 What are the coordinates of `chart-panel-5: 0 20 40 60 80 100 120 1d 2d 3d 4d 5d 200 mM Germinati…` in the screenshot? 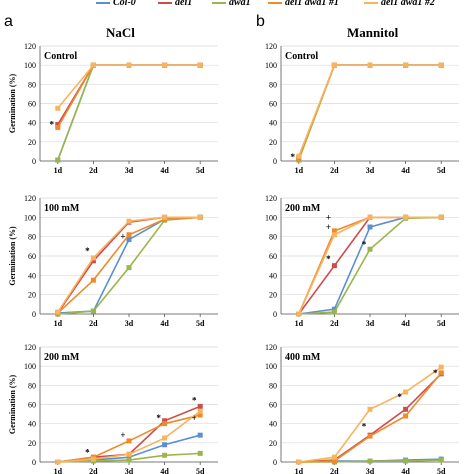 It's located at (113, 408).